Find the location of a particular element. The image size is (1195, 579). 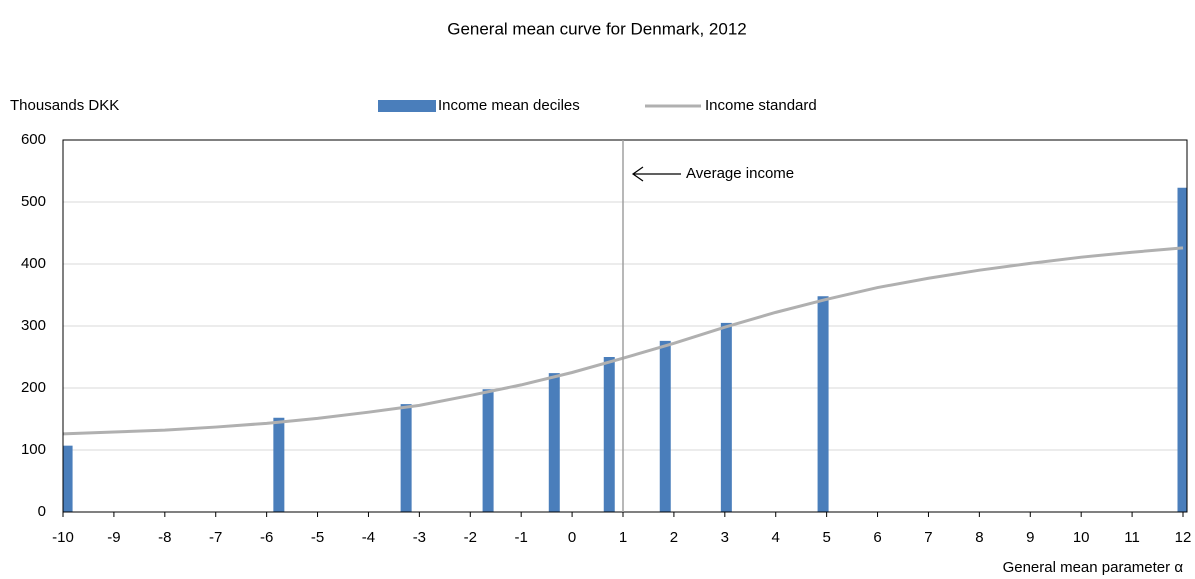

annotation-text: Average income is located at coordinates (740, 173).